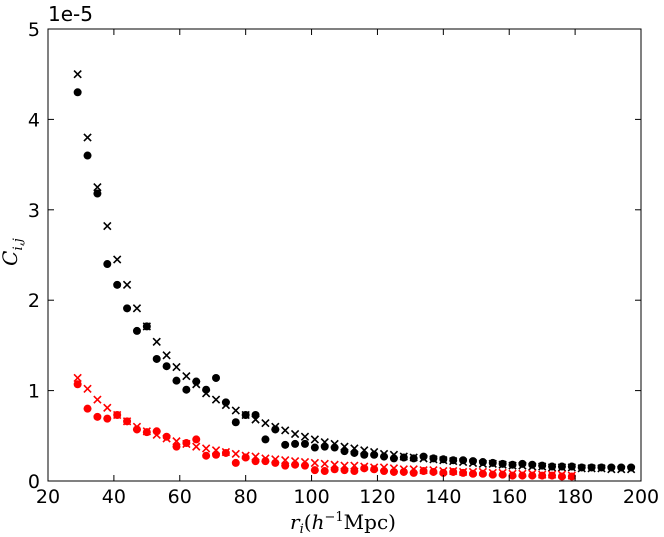 The height and width of the screenshot is (537, 664). What do you see at coordinates (34, 120) in the screenshot?
I see `y-tick-label: 4` at bounding box center [34, 120].